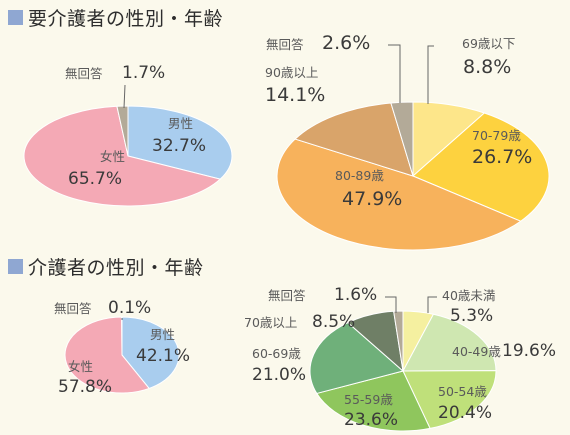 This screenshot has height=435, width=570. Describe the element at coordinates (355, 295) in the screenshot. I see `slice-value-label: 1.6%` at that location.